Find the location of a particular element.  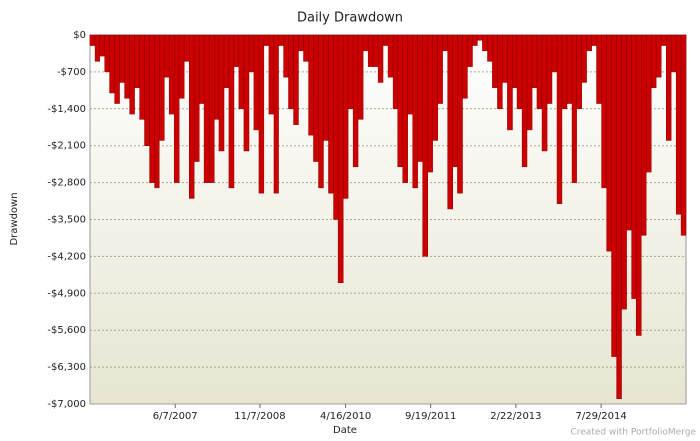

y-tick-label: -$4,200 is located at coordinates (66, 256).